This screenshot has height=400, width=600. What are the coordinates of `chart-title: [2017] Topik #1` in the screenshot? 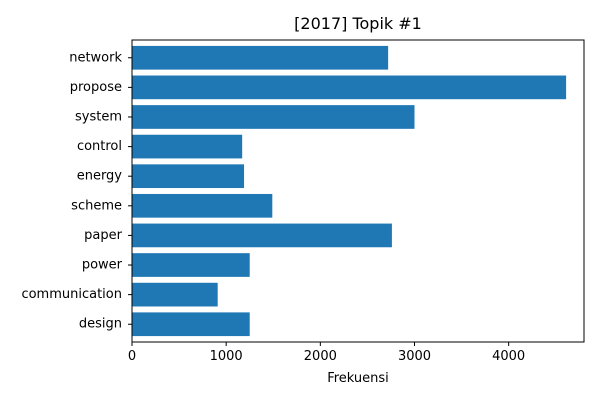 It's located at (358, 23).